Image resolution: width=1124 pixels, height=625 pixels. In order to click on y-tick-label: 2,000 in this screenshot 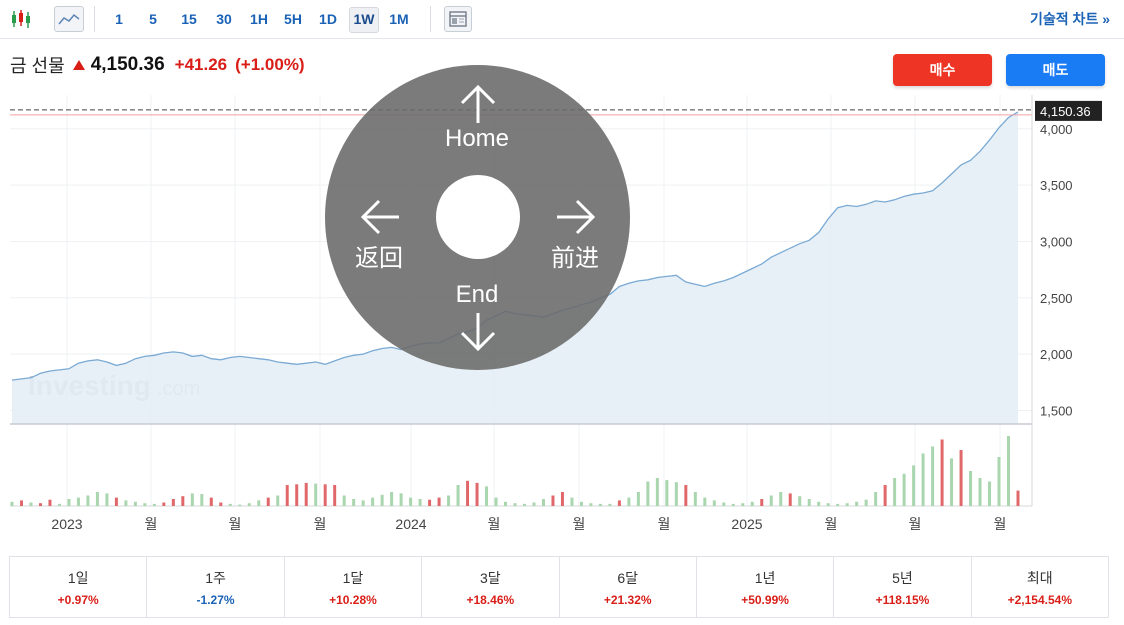, I will do `click(1056, 354)`.